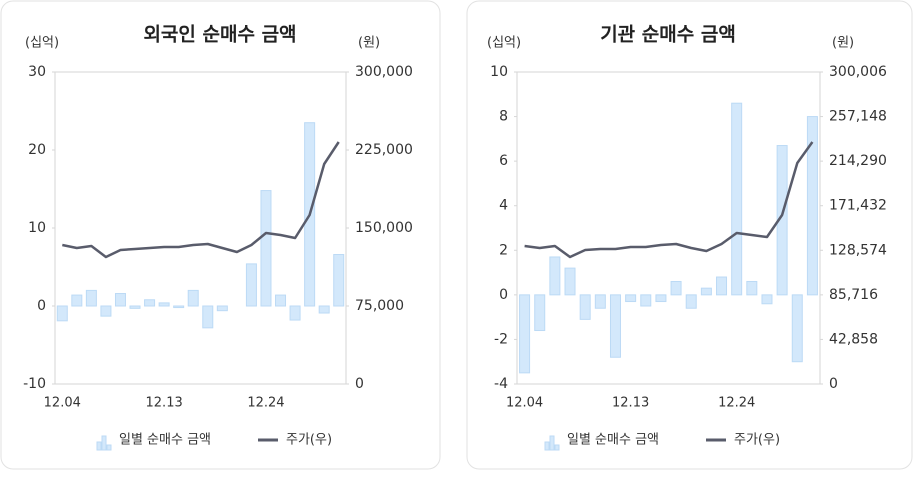  Describe the element at coordinates (219, 35) in the screenshot. I see `chart-title: 외국인 순매수 금액` at that location.